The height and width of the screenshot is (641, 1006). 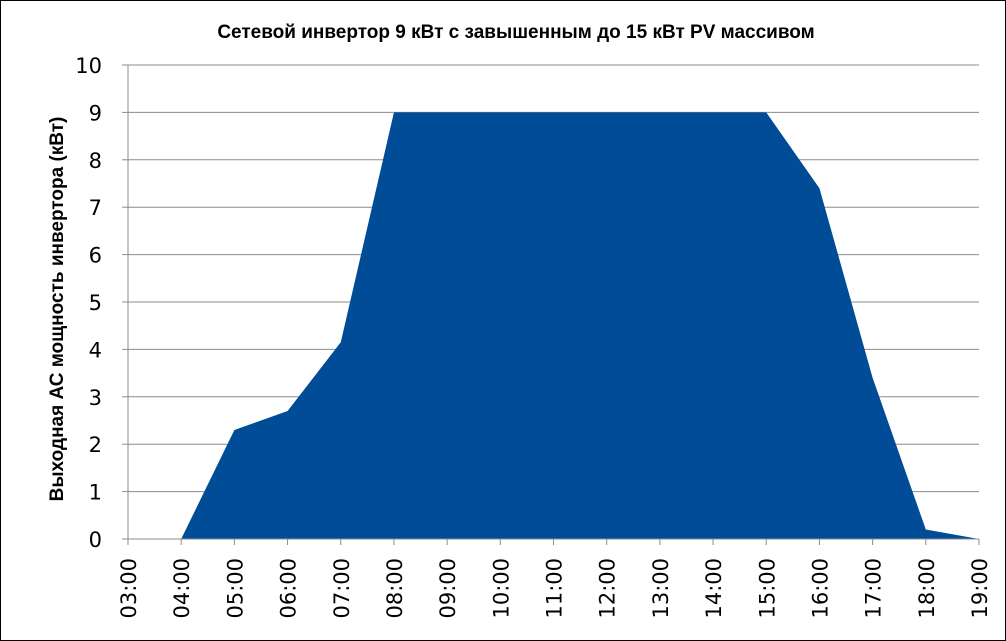 I want to click on x-tick-label: 07:00, so click(x=342, y=588).